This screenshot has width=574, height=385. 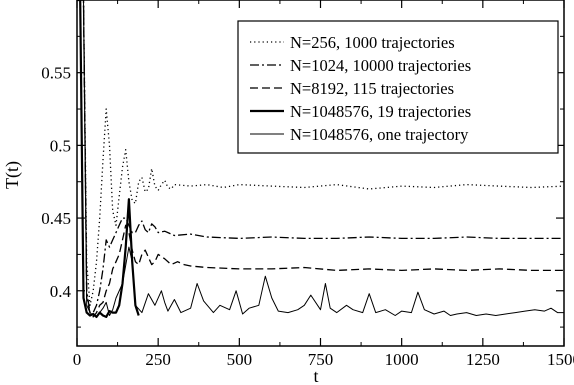 I want to click on x-tick-label: 750, so click(x=321, y=359).